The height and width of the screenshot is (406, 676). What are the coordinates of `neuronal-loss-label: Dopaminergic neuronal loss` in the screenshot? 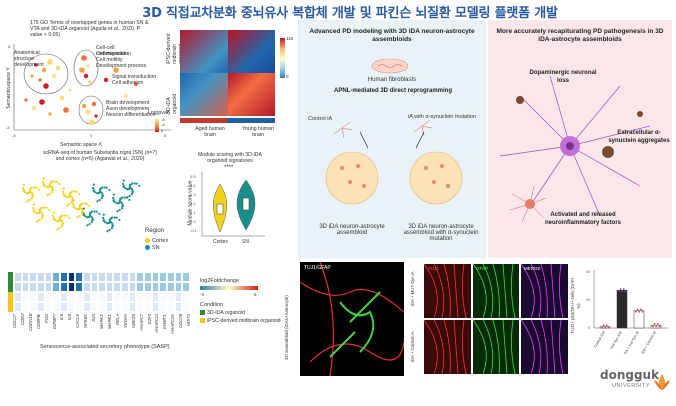 It's located at (563, 77).